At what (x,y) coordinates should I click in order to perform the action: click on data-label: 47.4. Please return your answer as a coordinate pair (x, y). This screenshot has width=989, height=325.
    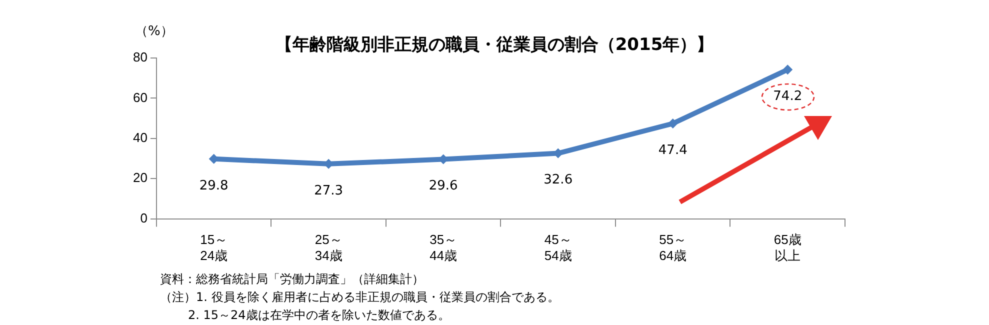
    Looking at the image, I should click on (673, 150).